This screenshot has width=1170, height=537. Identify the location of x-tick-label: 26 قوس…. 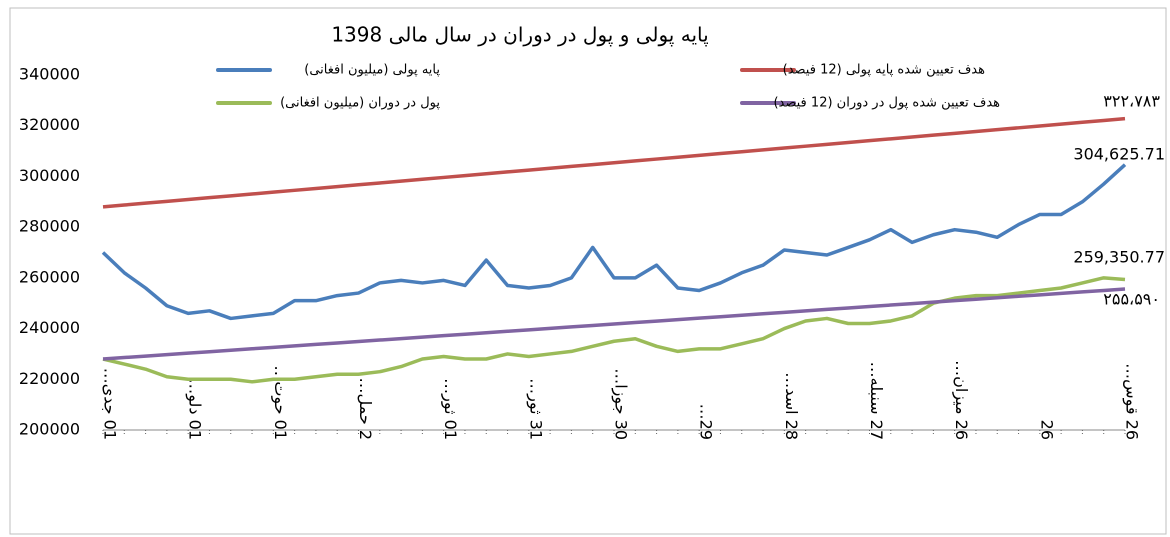
(1132, 401).